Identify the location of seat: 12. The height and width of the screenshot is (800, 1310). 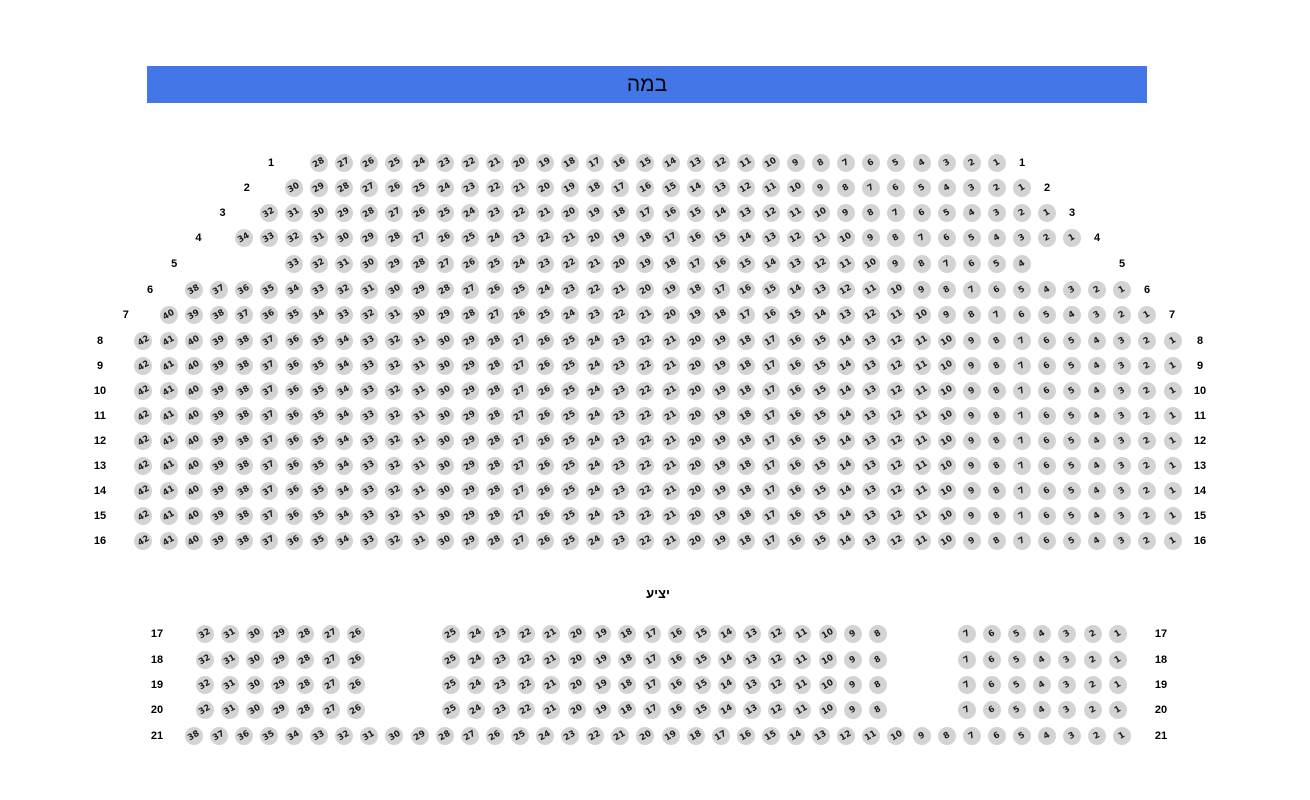
(846, 290).